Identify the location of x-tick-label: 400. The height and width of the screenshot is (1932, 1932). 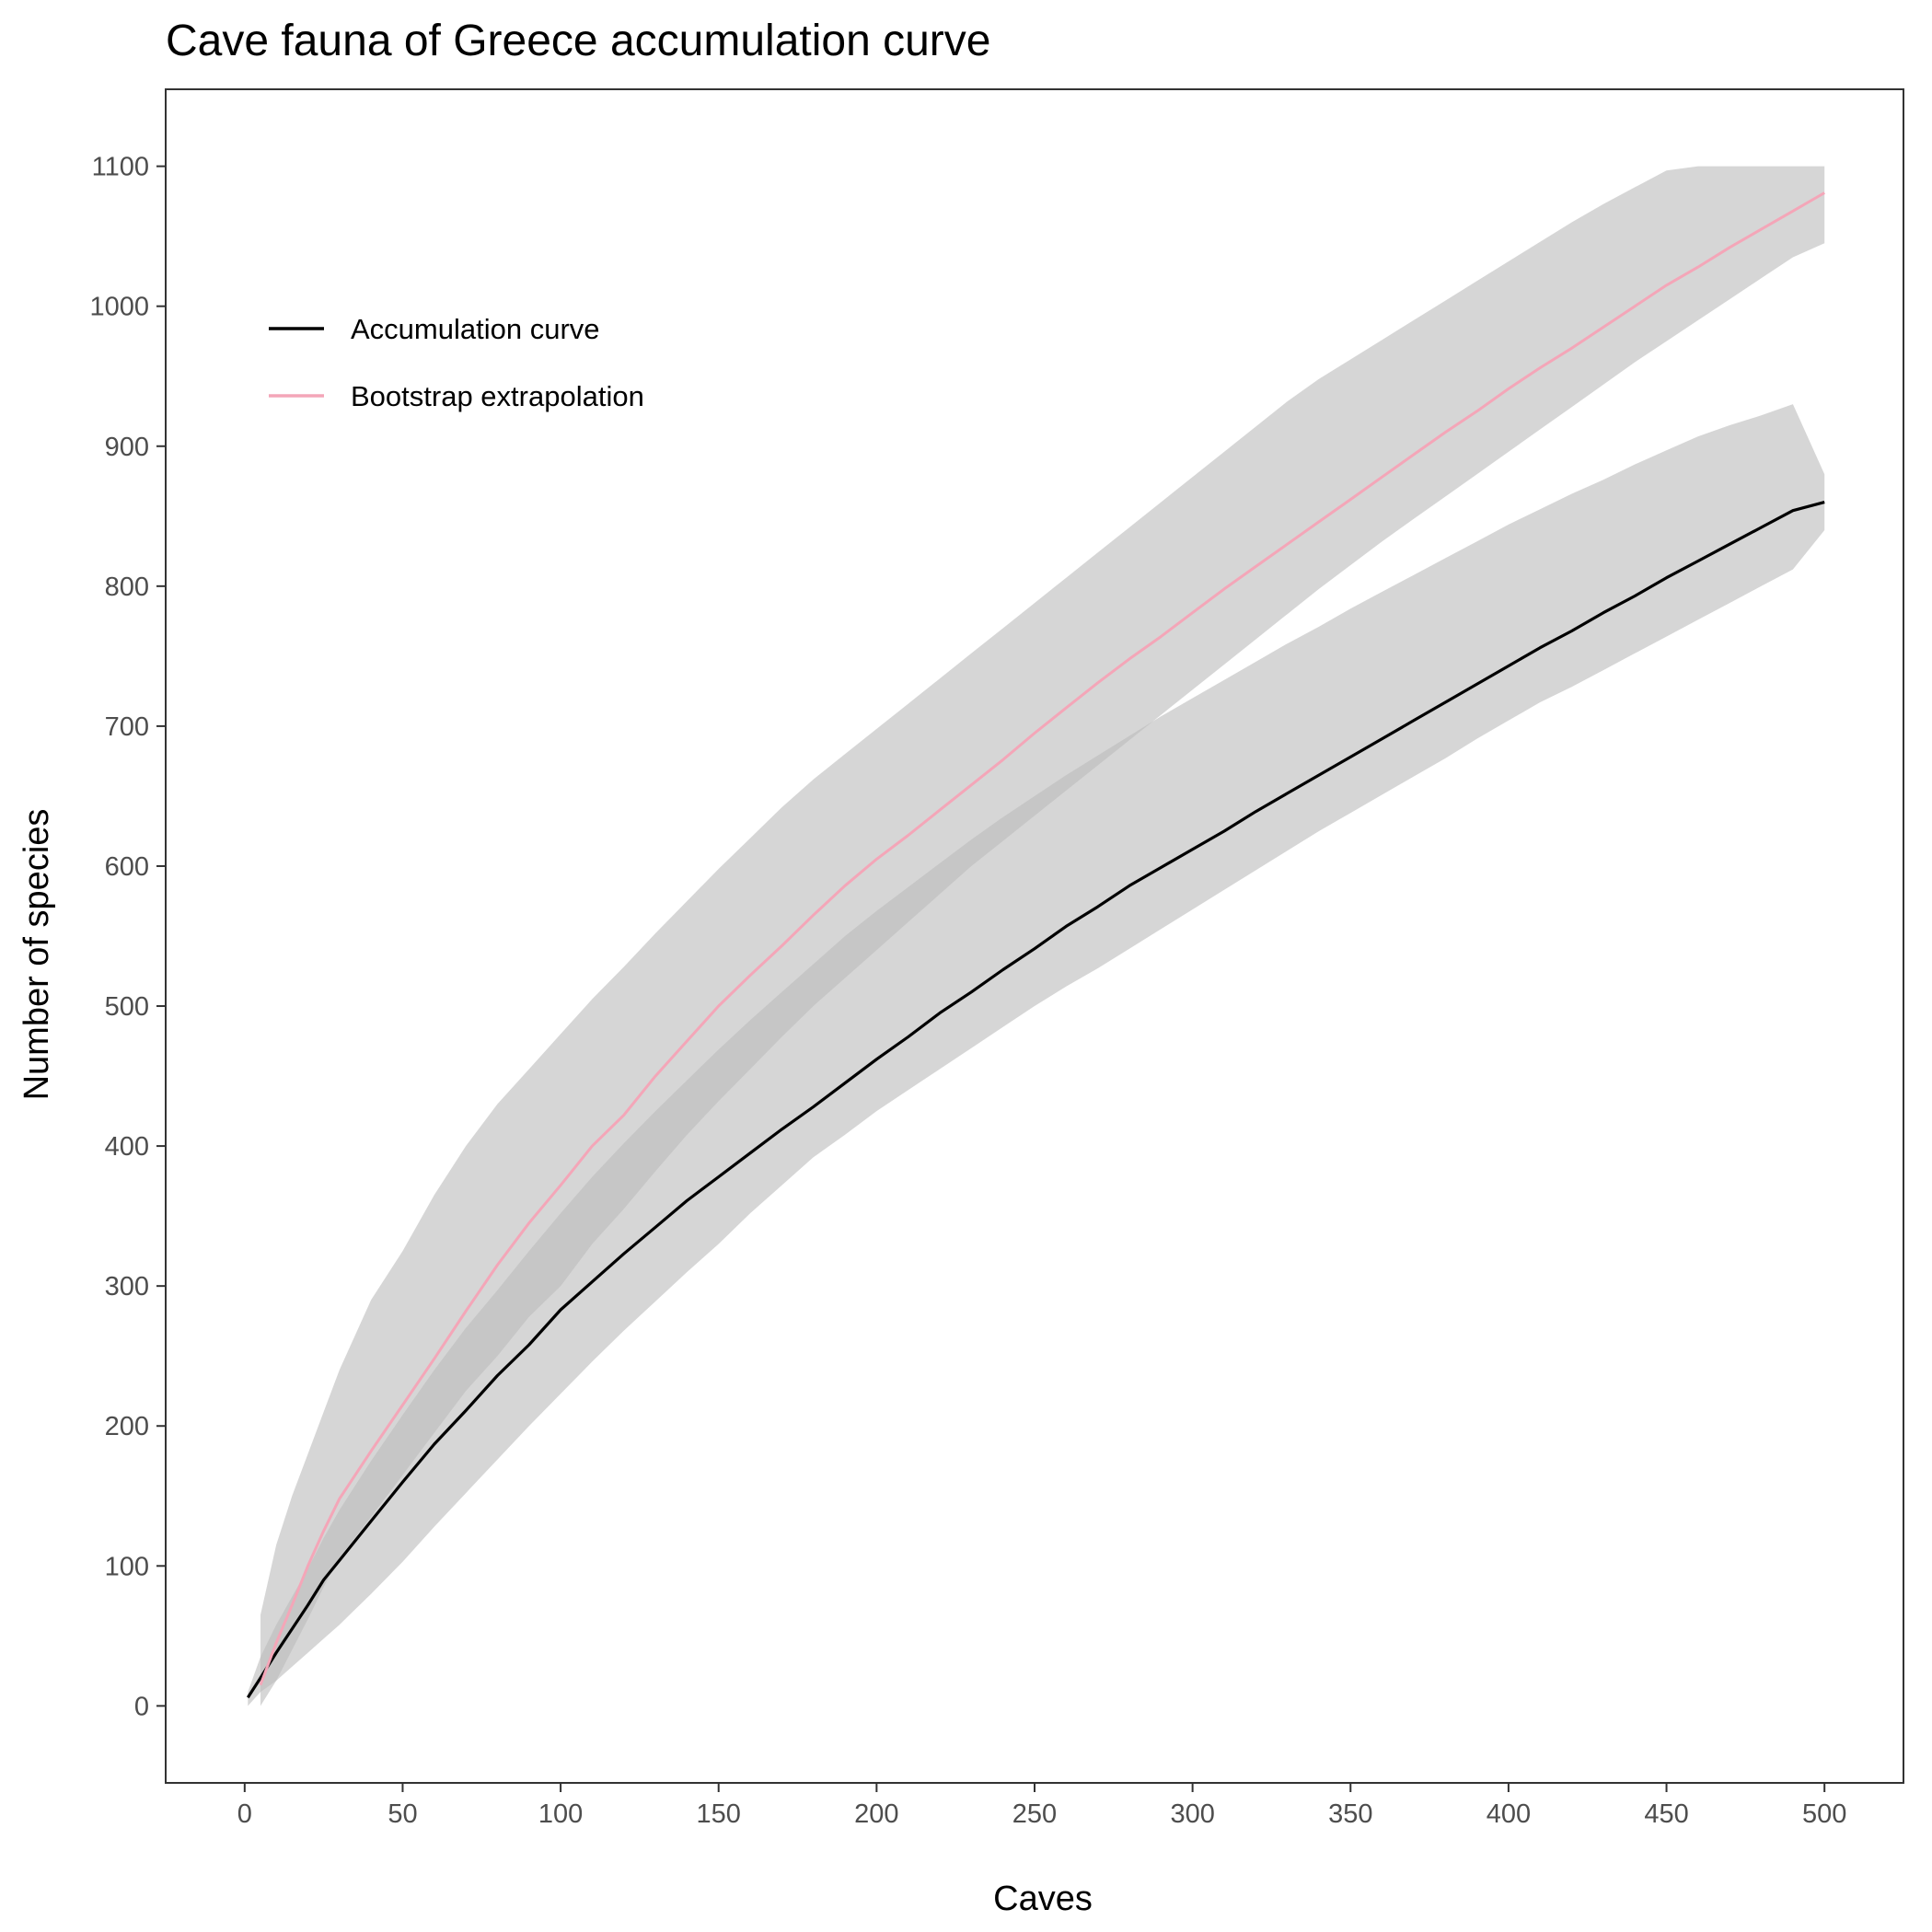
(1509, 1814).